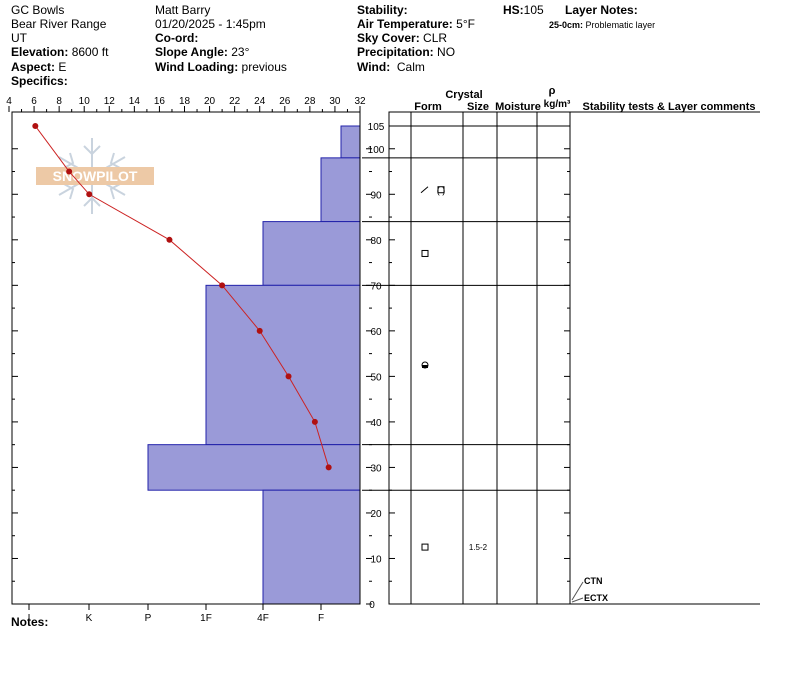  I want to click on layer-notes-label: Layer Notes:, so click(601, 10).